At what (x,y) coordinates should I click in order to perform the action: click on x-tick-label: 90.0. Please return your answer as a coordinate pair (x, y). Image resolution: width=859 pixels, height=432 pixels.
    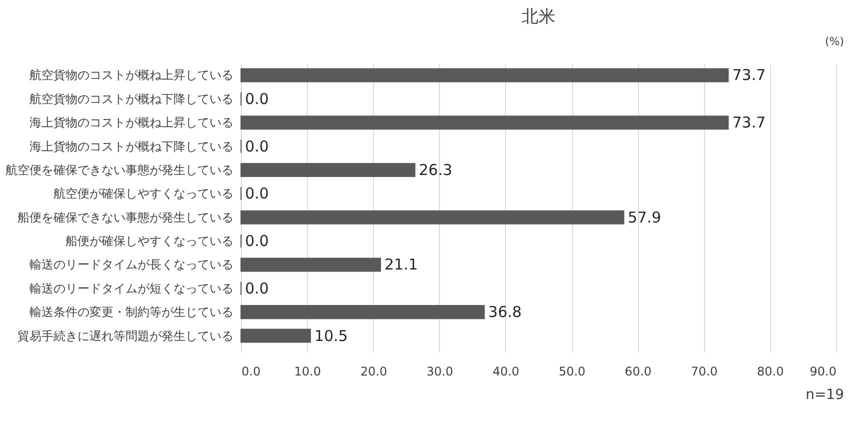
    Looking at the image, I should click on (823, 371).